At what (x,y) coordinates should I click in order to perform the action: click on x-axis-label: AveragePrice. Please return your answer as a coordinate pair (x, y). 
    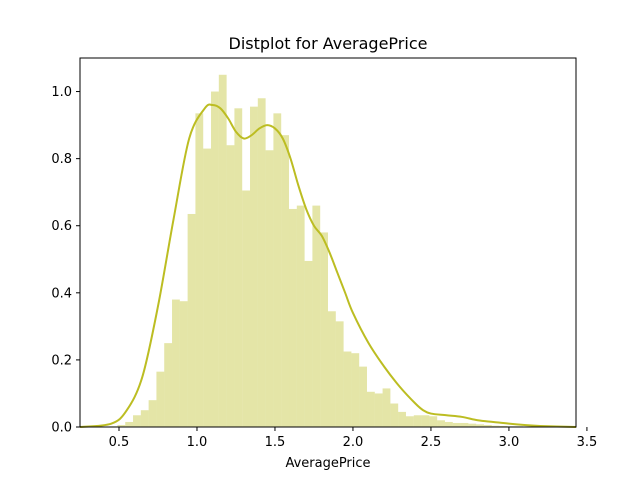
    Looking at the image, I should click on (327, 463).